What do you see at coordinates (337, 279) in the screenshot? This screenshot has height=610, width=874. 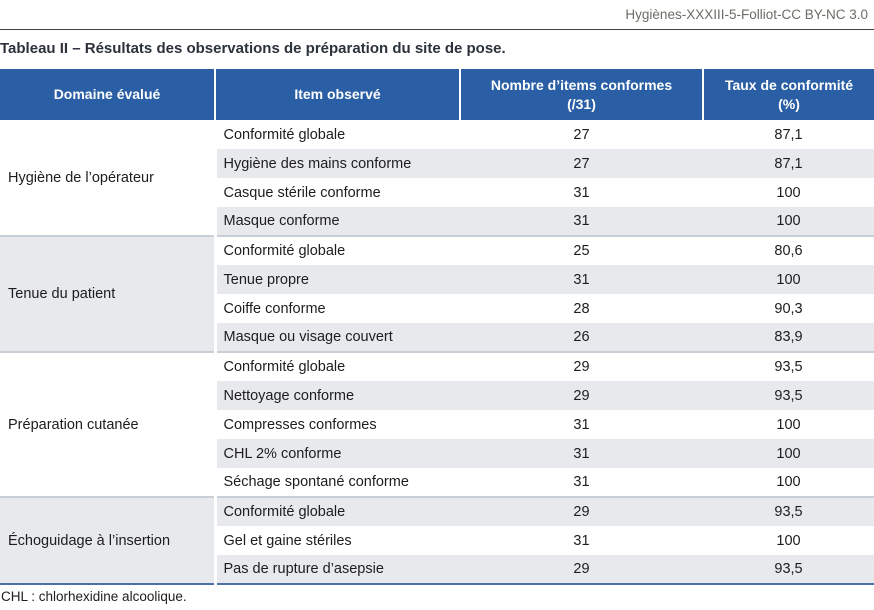 I see `item-cell: Tenue propre` at bounding box center [337, 279].